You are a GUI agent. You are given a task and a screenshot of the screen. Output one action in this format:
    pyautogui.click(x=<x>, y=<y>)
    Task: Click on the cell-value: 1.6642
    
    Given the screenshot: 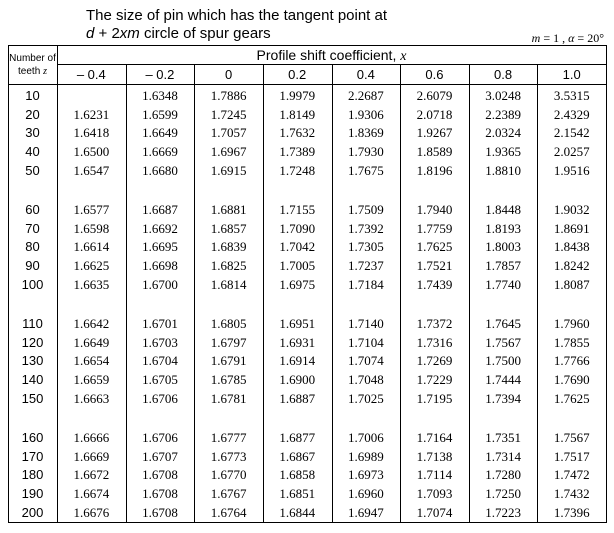 What is the action you would take?
    pyautogui.click(x=91, y=323)
    